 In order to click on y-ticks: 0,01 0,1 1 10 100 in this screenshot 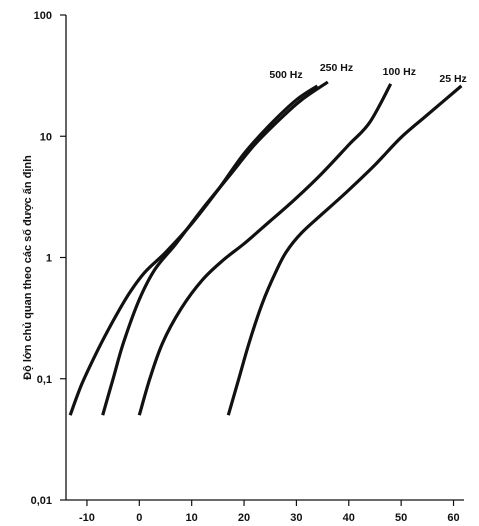, I will do `click(48, 258)`.